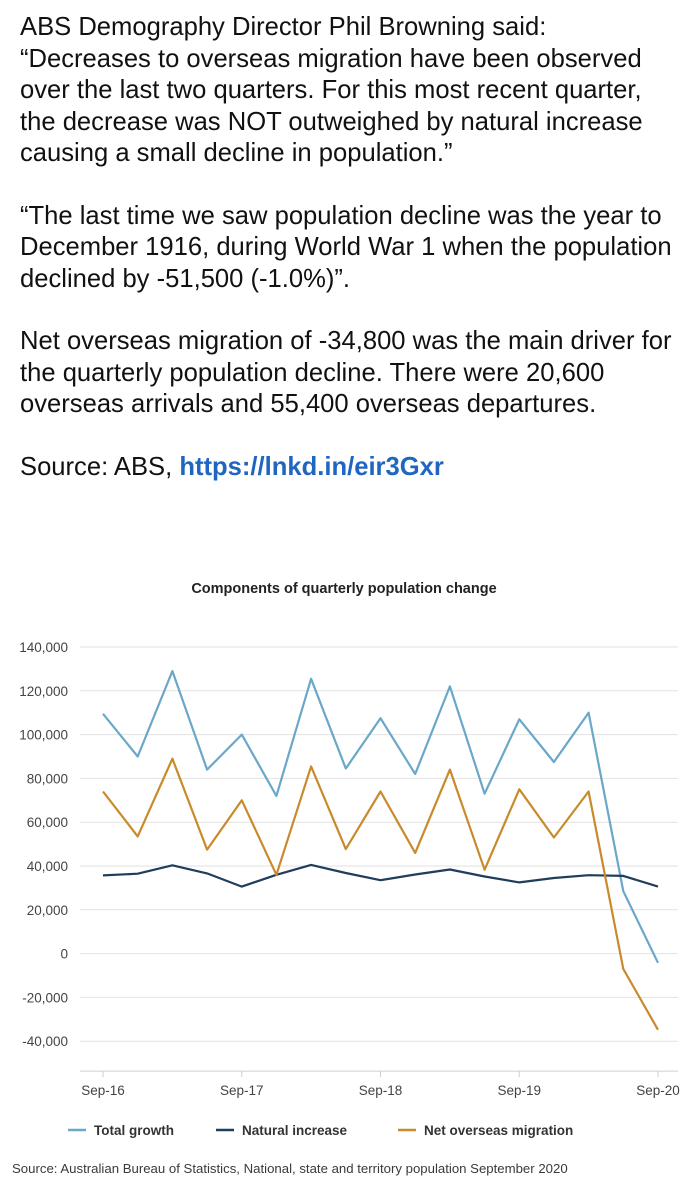  I want to click on y-tick-label: 140,000, so click(43, 647).